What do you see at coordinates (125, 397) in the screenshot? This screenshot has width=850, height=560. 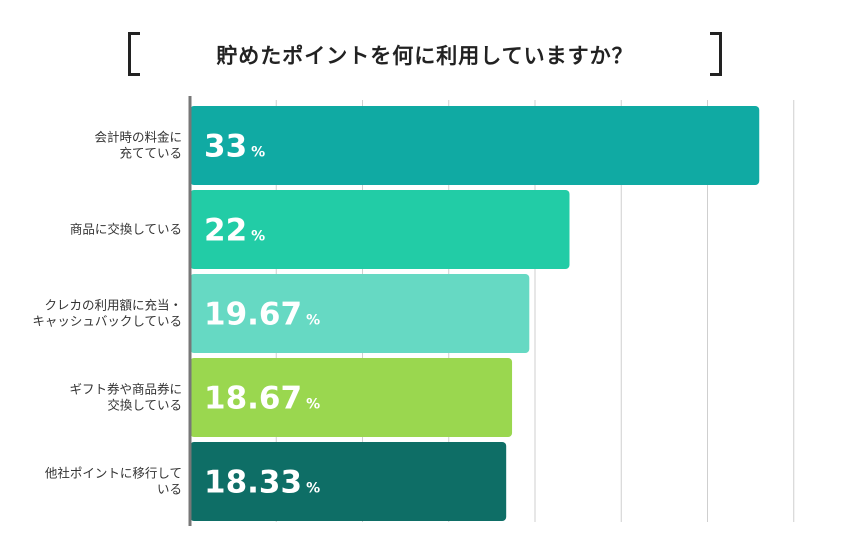 I see `category-label: ギフト券や商品券に交換している` at bounding box center [125, 397].